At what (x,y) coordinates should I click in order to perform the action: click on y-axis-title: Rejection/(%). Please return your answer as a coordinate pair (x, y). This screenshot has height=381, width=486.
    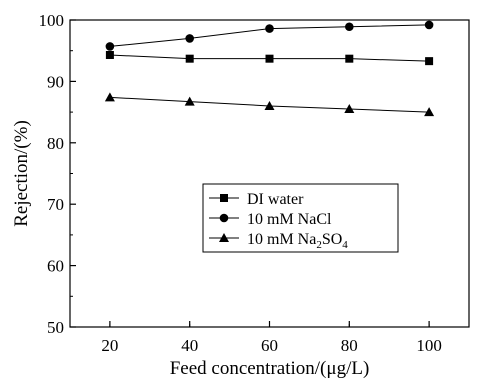
    Looking at the image, I should click on (21, 173).